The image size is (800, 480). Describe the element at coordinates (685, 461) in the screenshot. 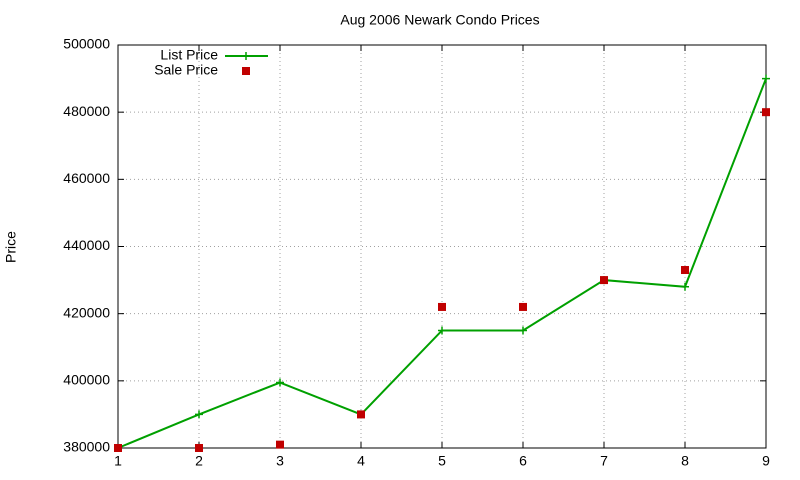

I see `x-tick-label: 8` at that location.